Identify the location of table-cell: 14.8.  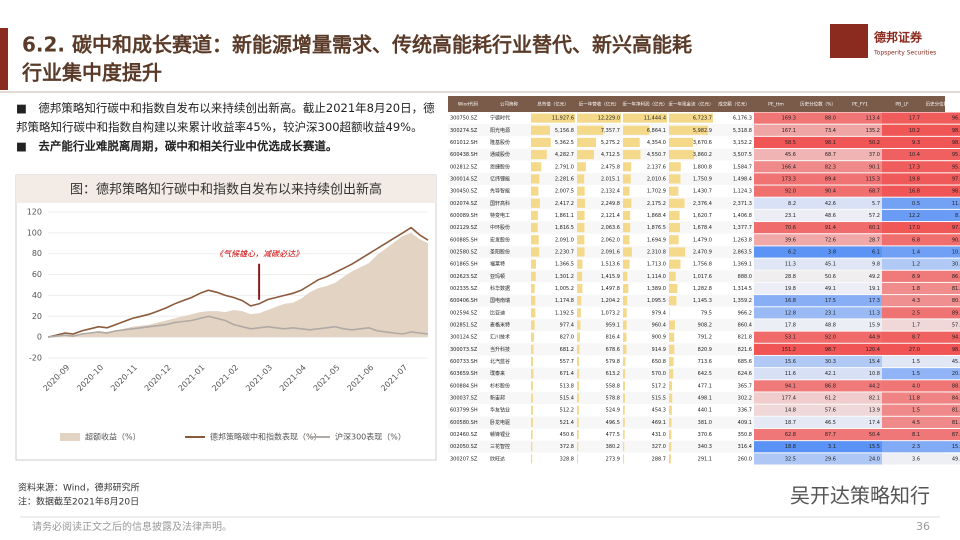
(790, 411).